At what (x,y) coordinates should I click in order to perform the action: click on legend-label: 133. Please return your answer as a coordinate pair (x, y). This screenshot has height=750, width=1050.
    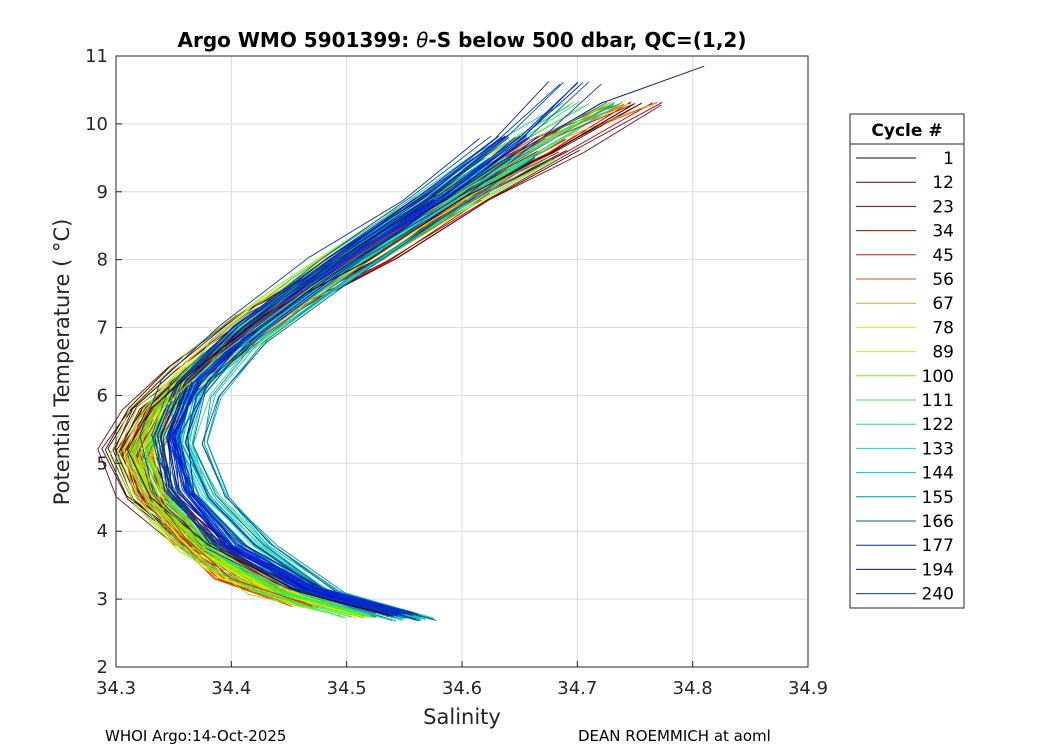
    Looking at the image, I should click on (938, 449).